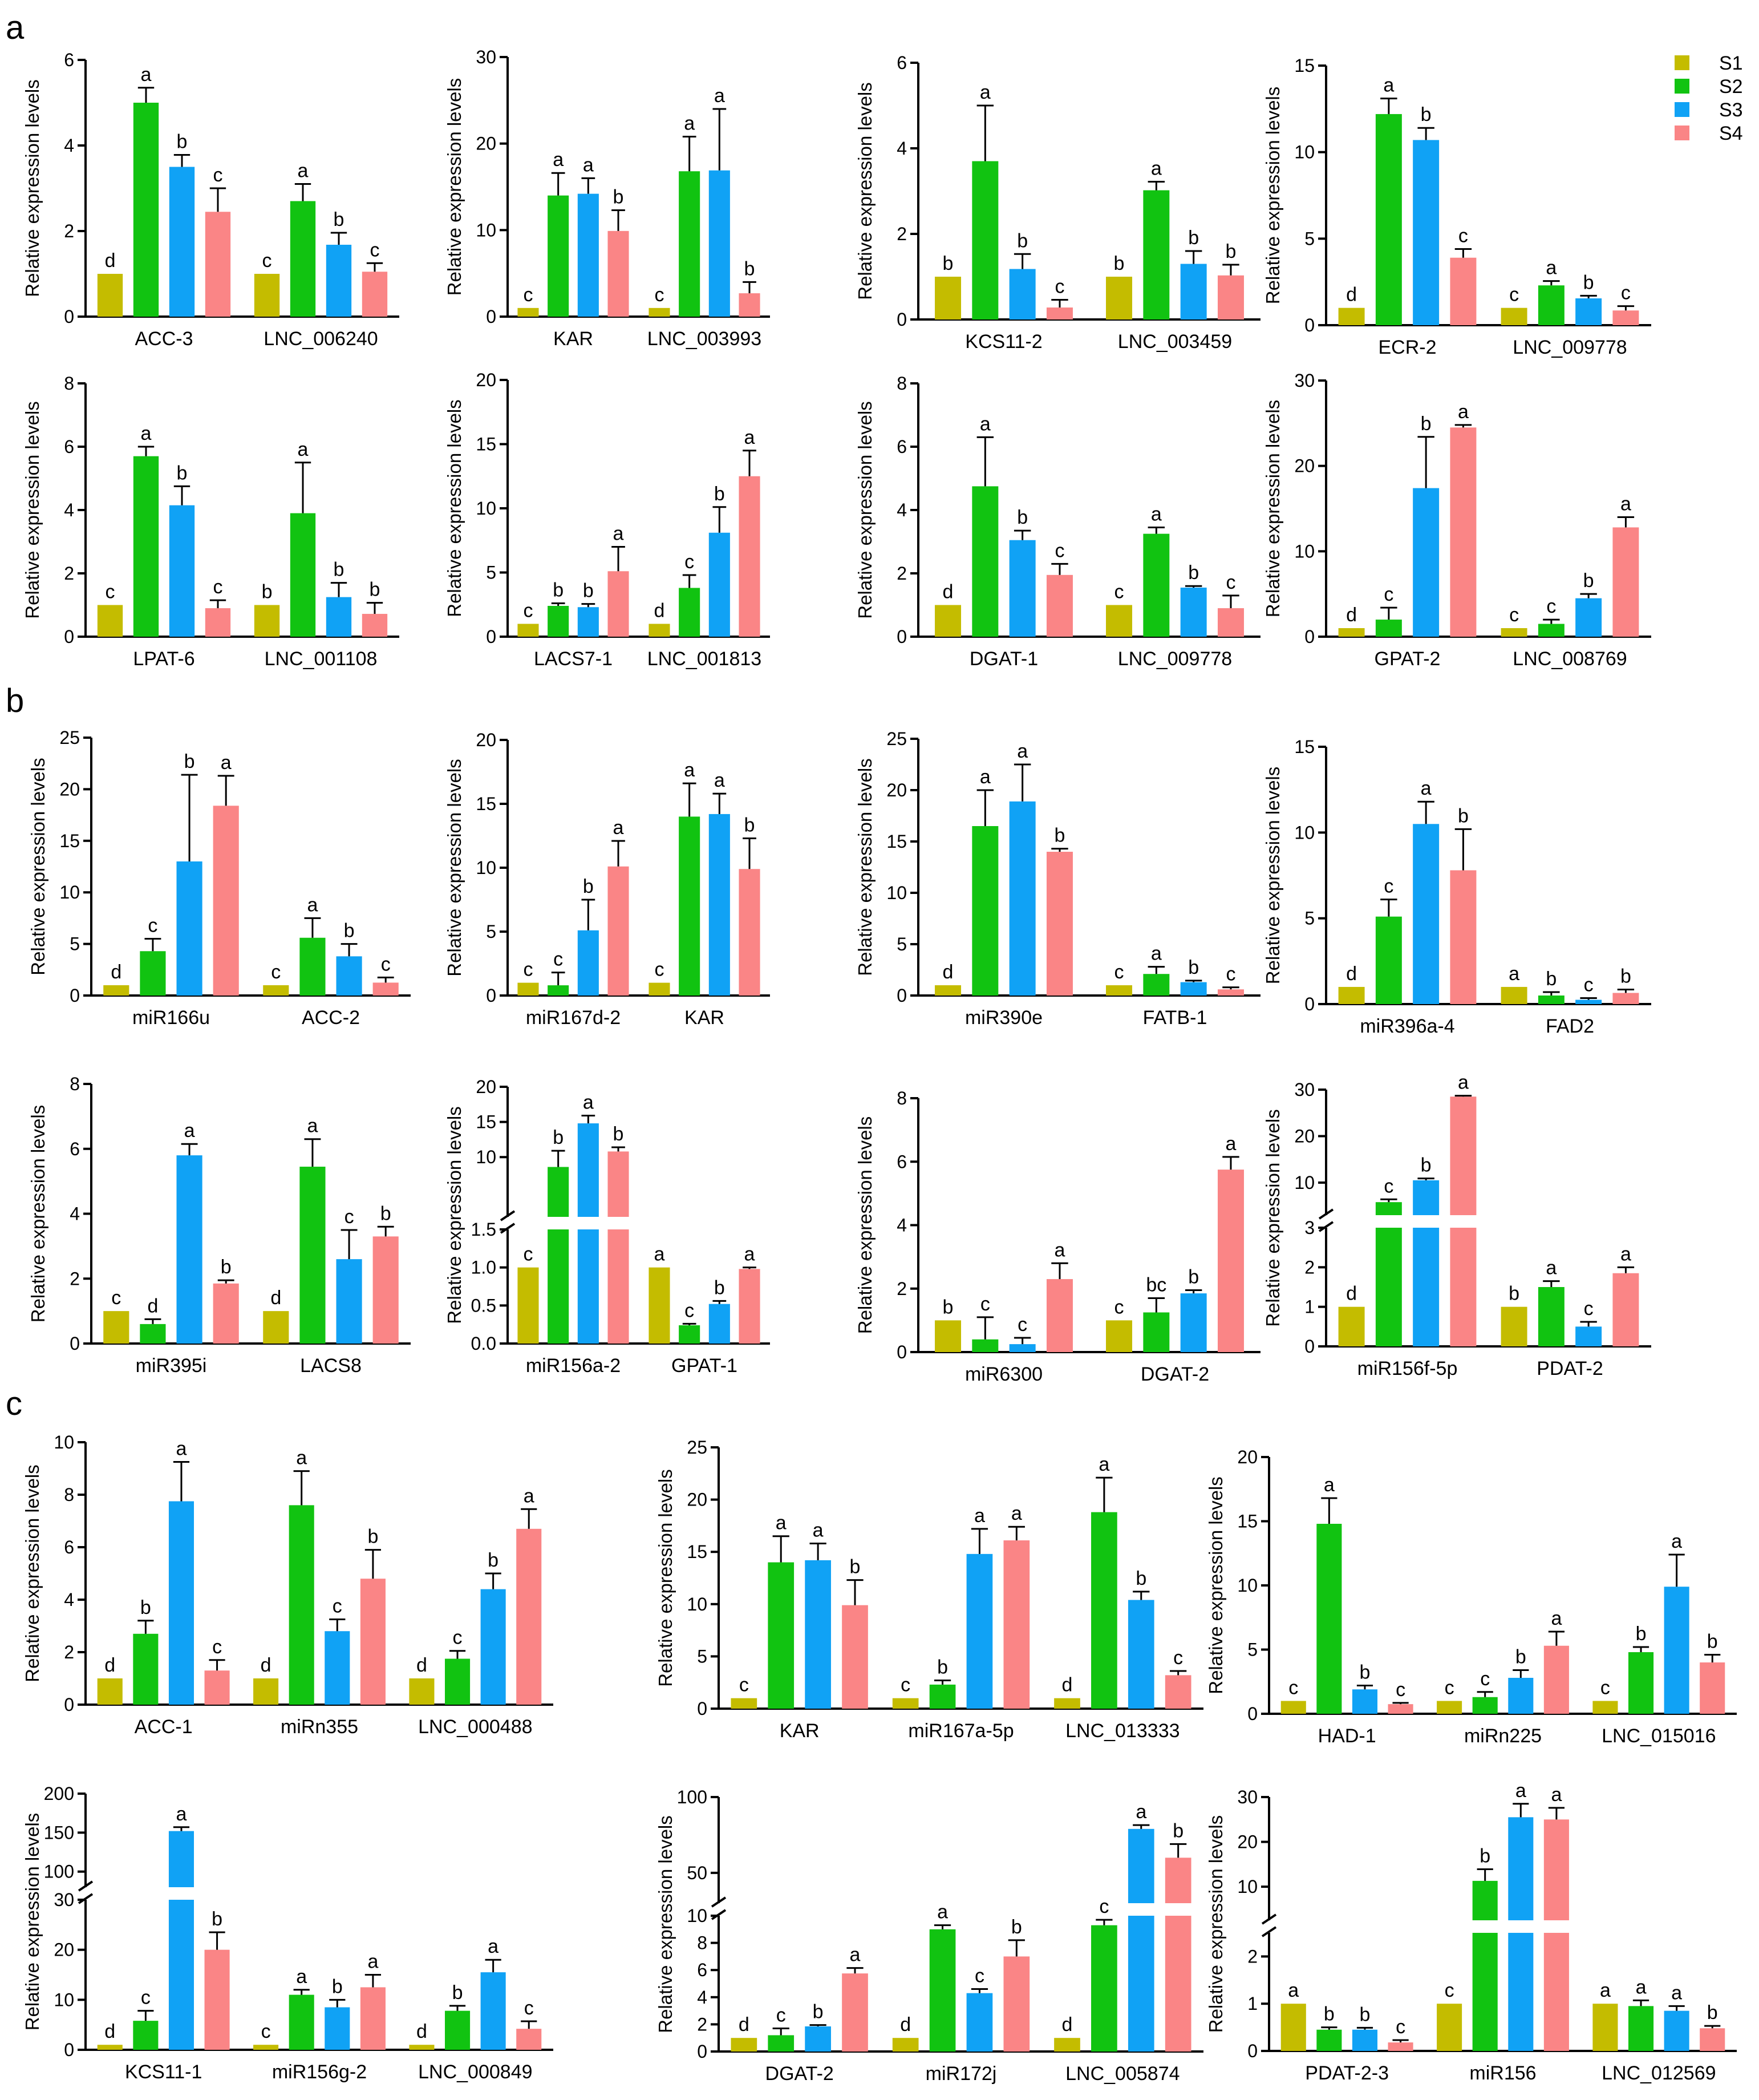 The image size is (1759, 2100). What do you see at coordinates (1502, 2073) in the screenshot?
I see `x-category-label: miR156` at bounding box center [1502, 2073].